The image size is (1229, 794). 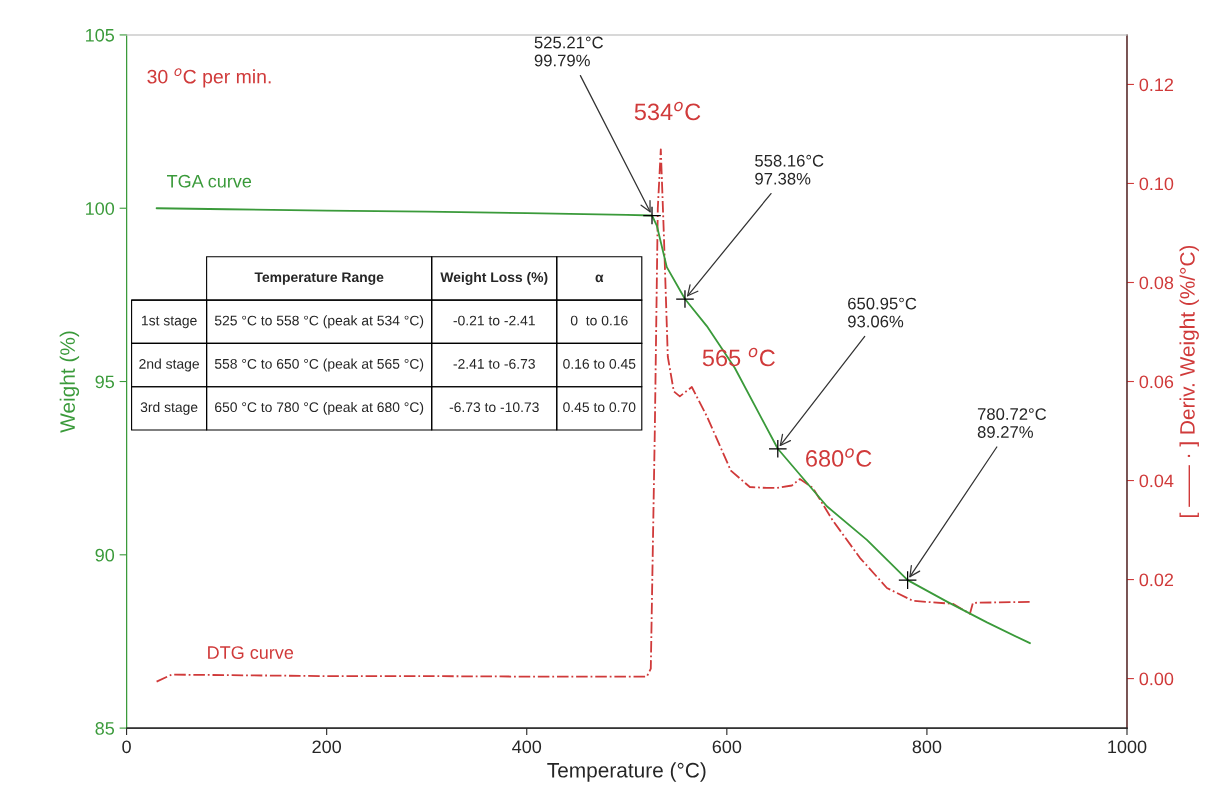 What do you see at coordinates (727, 747) in the screenshot?
I see `x-tick-label: 600` at bounding box center [727, 747].